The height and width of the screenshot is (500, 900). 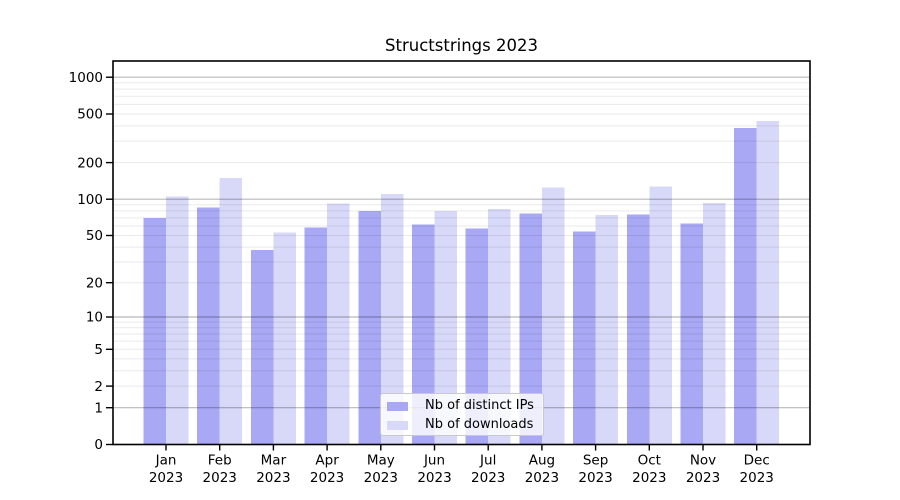 What do you see at coordinates (757, 461) in the screenshot?
I see `x-tick-label-month: Dec` at bounding box center [757, 461].